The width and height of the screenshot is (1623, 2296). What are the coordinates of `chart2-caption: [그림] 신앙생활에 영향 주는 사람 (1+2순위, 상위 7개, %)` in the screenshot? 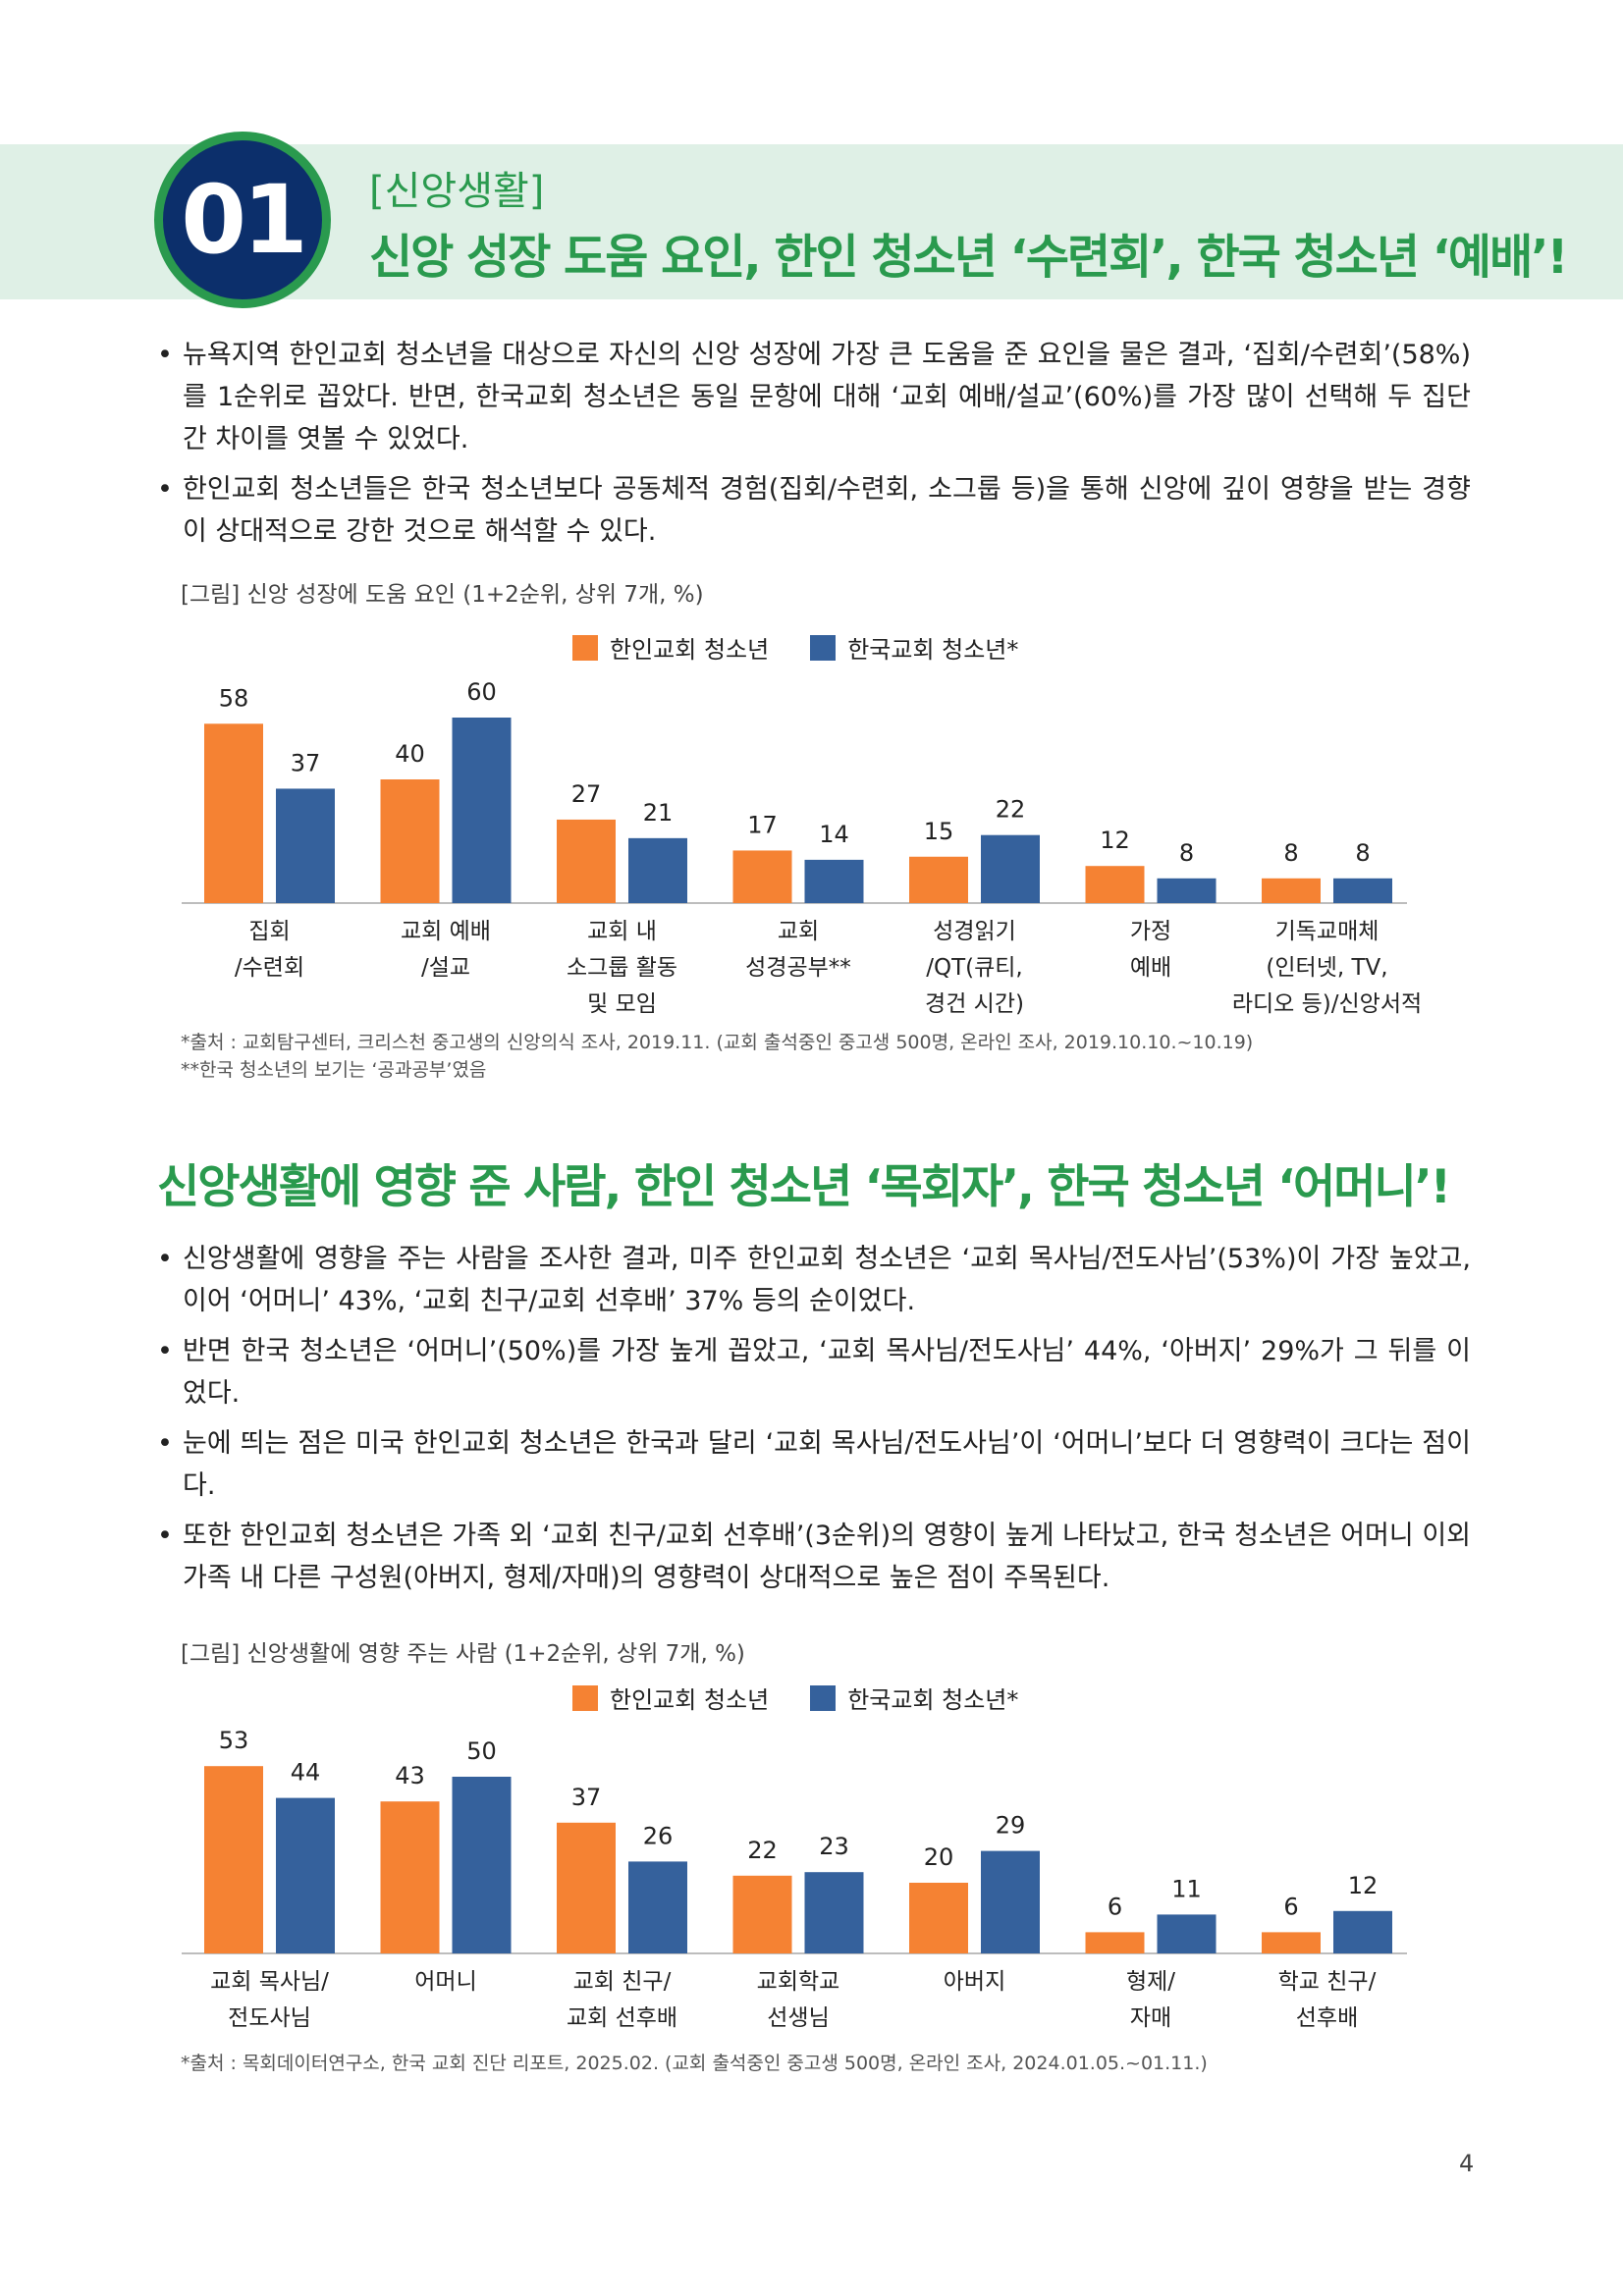 It's located at (463, 1654).